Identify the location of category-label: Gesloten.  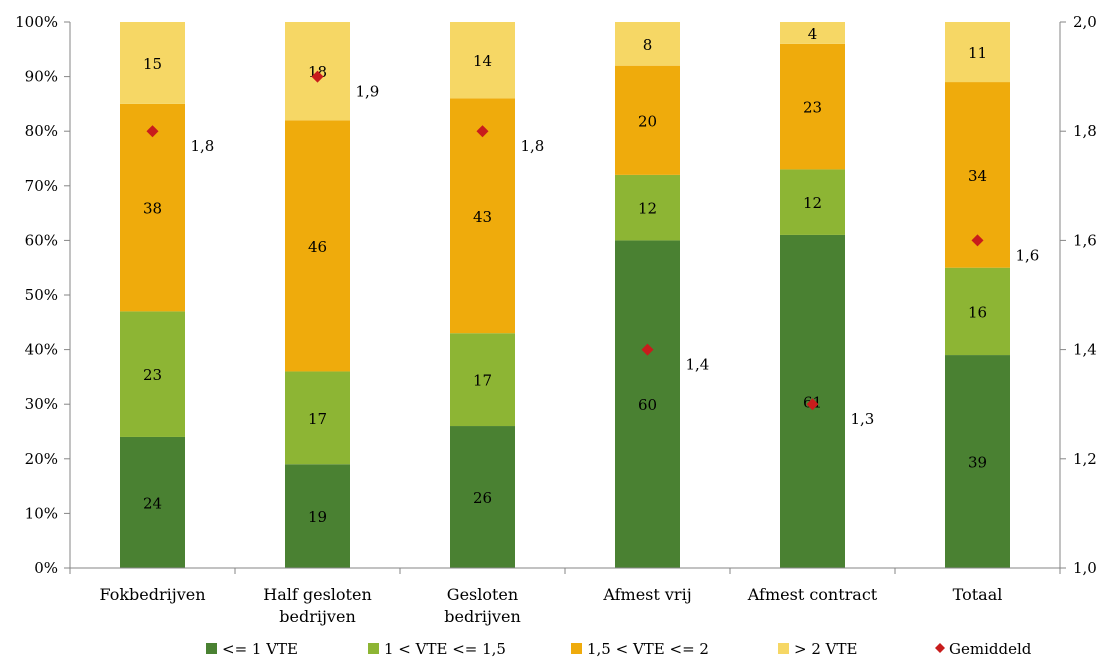
(482, 594).